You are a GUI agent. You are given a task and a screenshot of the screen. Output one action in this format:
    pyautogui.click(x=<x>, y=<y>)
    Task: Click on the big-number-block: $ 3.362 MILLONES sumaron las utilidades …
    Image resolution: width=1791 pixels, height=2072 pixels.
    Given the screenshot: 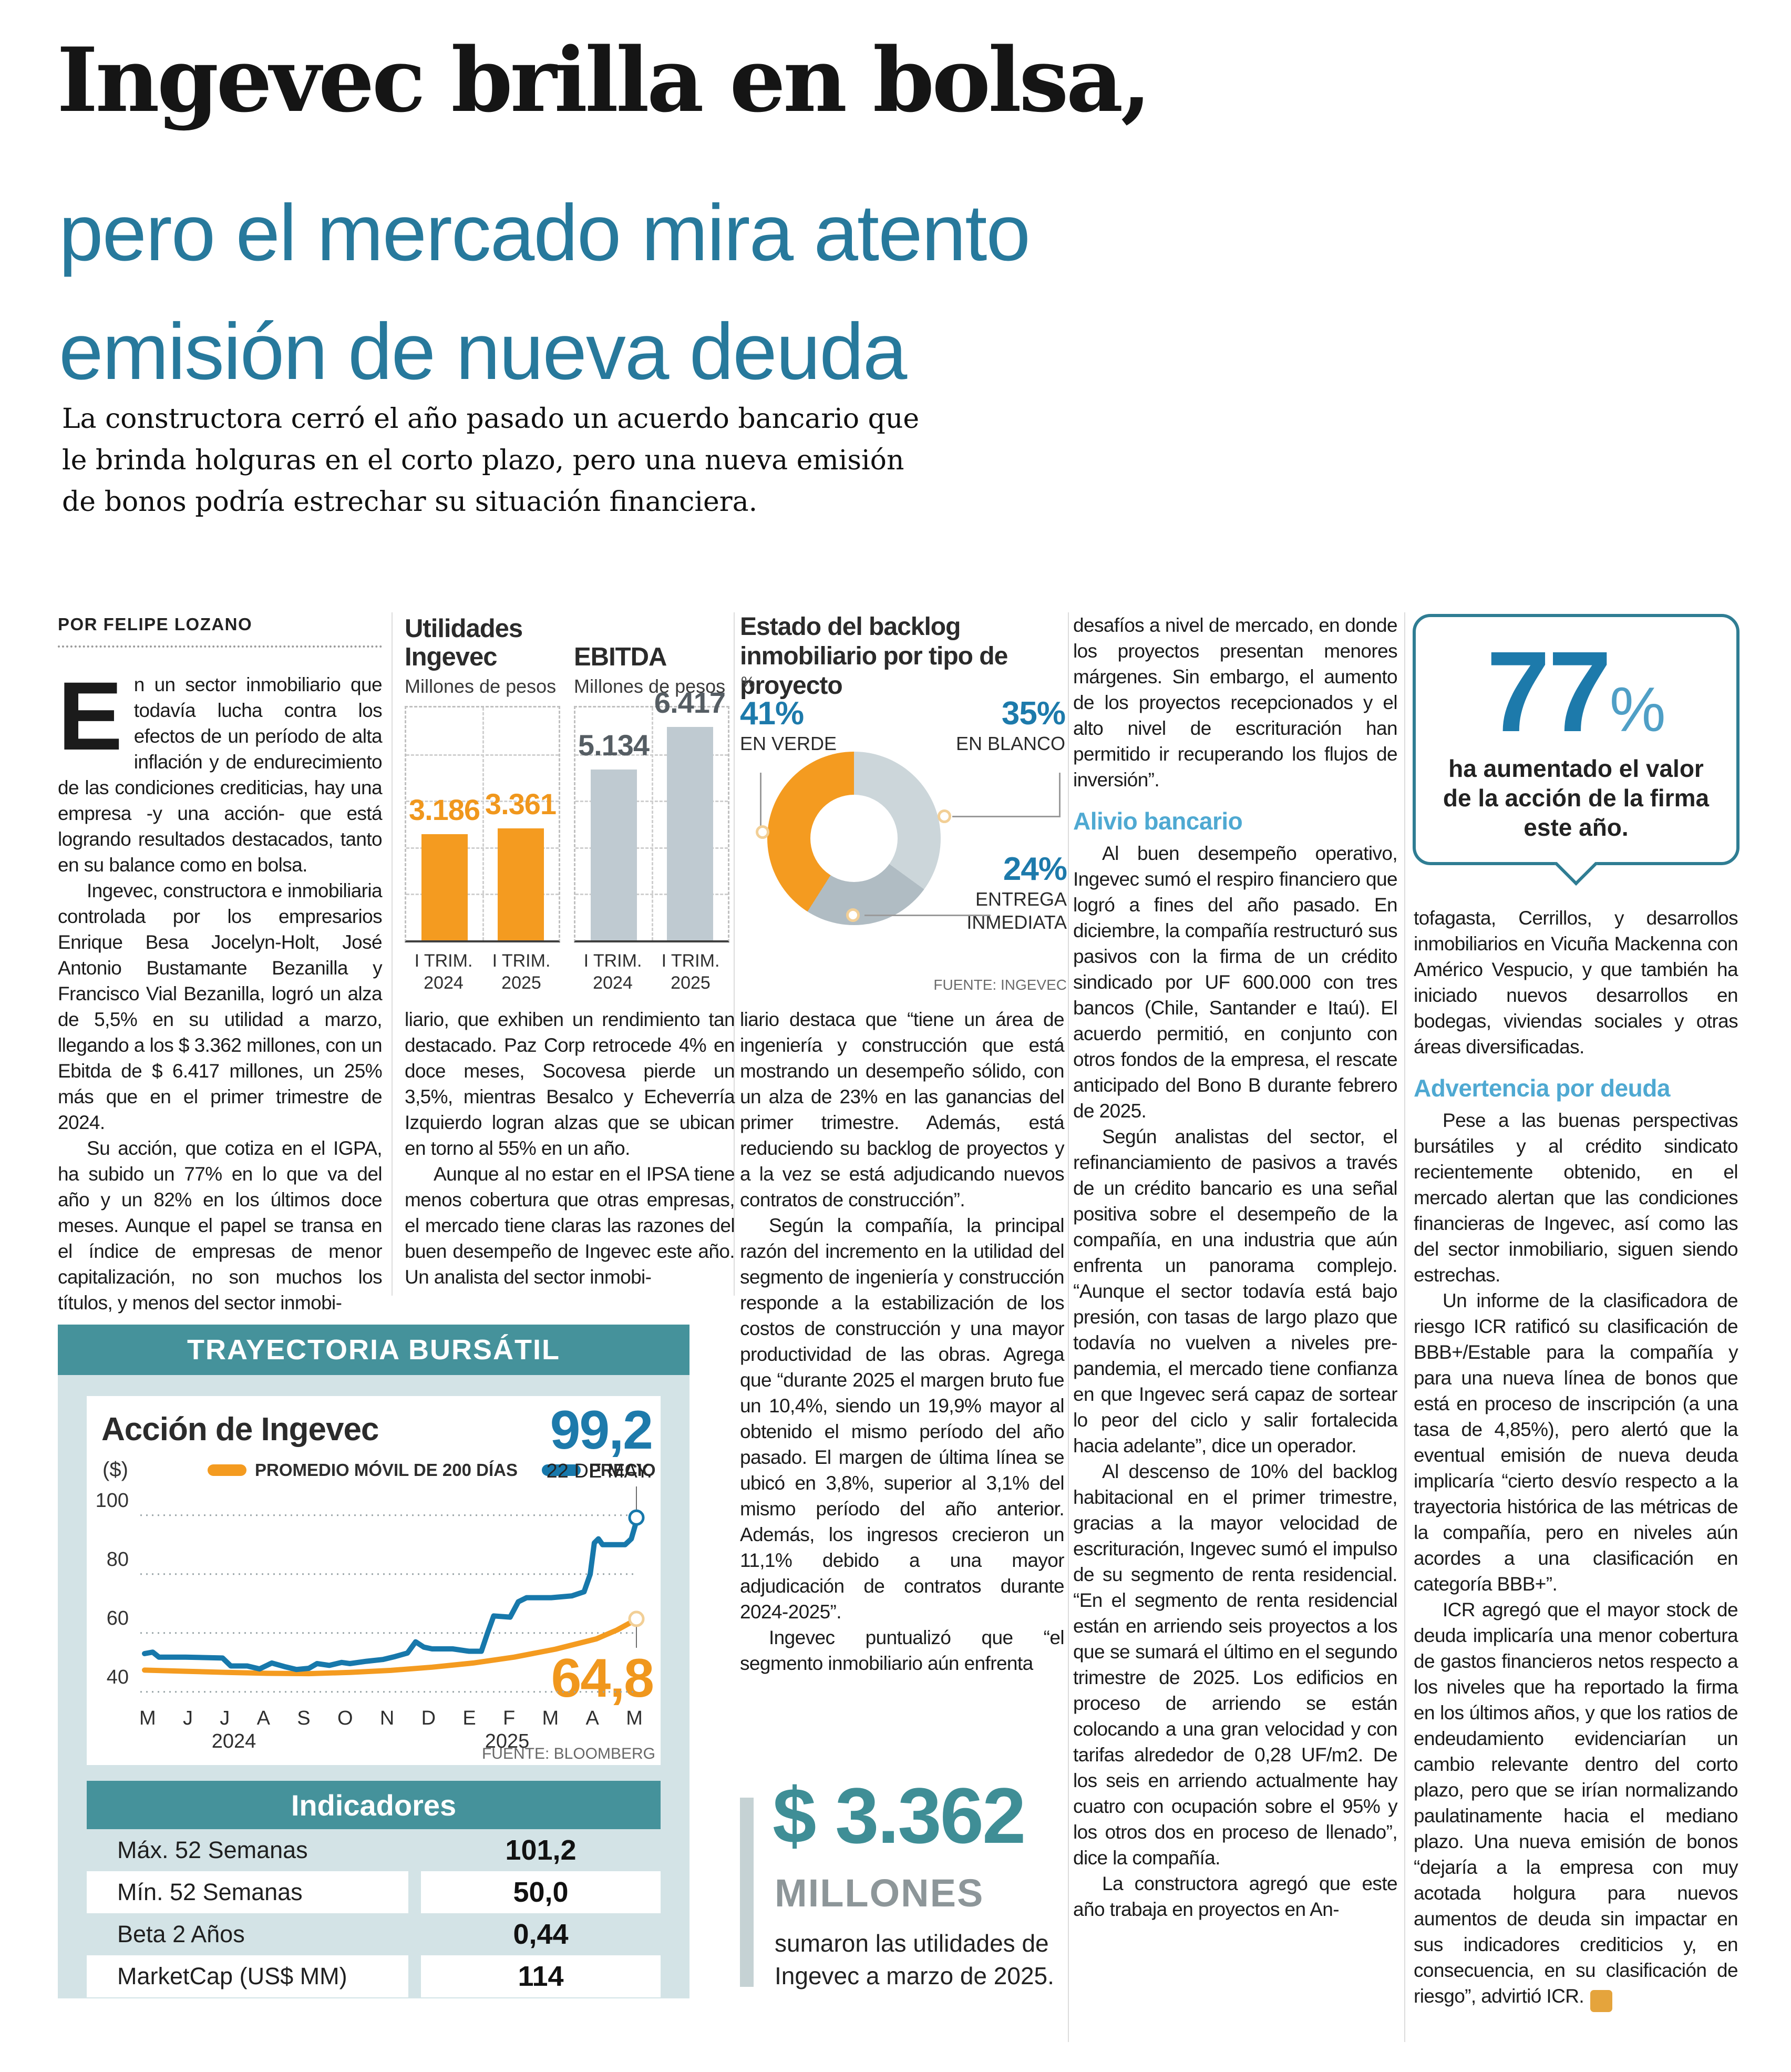 What is the action you would take?
    pyautogui.click(x=903, y=1881)
    